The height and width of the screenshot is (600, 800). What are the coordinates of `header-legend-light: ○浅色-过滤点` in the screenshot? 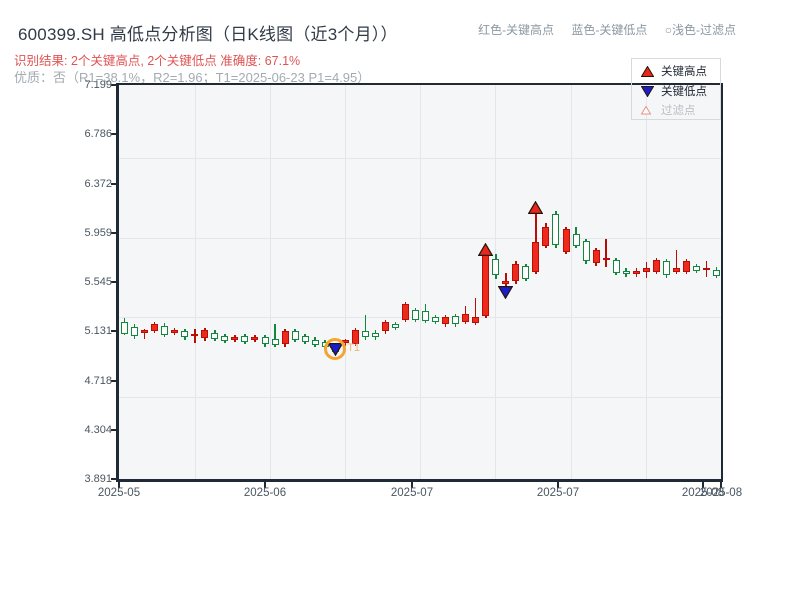 It's located at (700, 30).